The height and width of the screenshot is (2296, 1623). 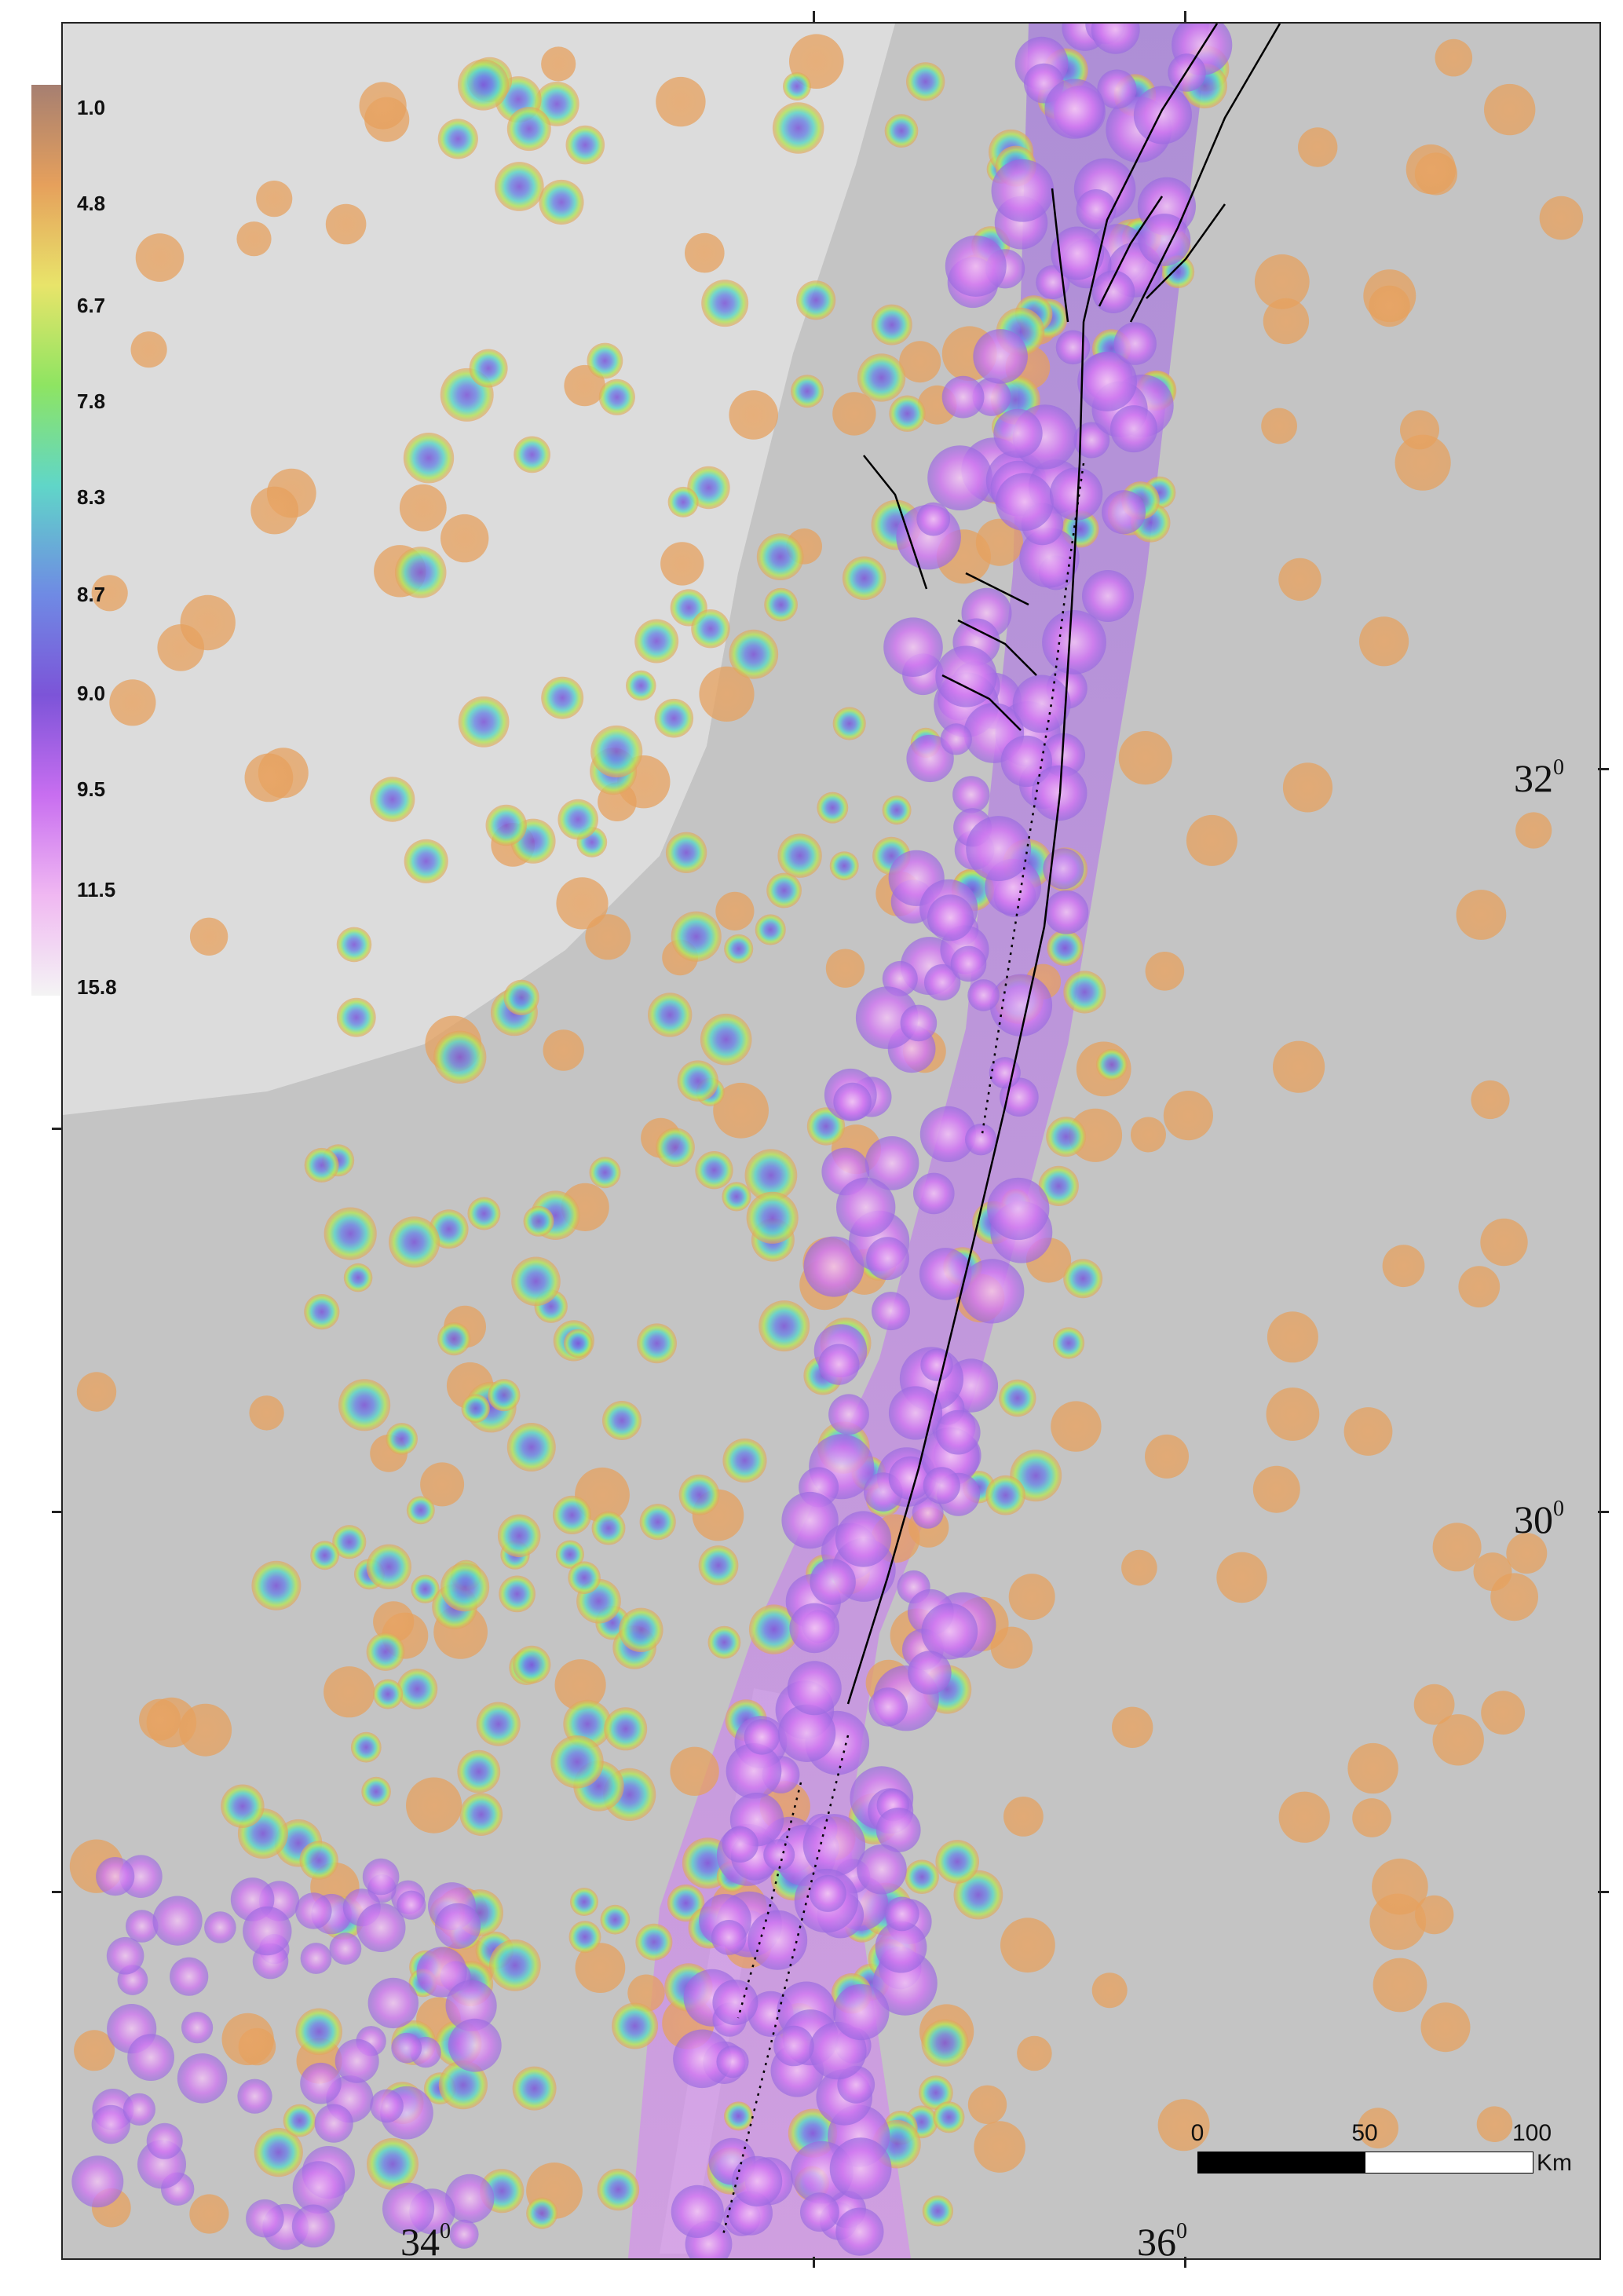 What do you see at coordinates (91, 594) in the screenshot?
I see `legend-label: 8.7` at bounding box center [91, 594].